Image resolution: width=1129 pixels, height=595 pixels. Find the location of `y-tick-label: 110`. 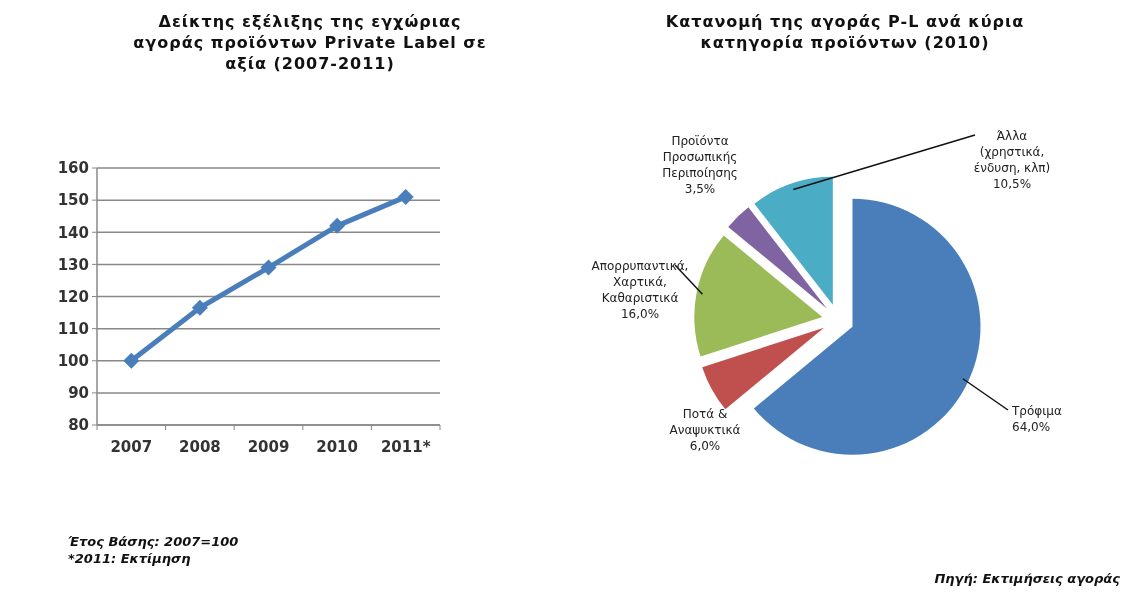

y-tick-label: 110 is located at coordinates (73, 328).